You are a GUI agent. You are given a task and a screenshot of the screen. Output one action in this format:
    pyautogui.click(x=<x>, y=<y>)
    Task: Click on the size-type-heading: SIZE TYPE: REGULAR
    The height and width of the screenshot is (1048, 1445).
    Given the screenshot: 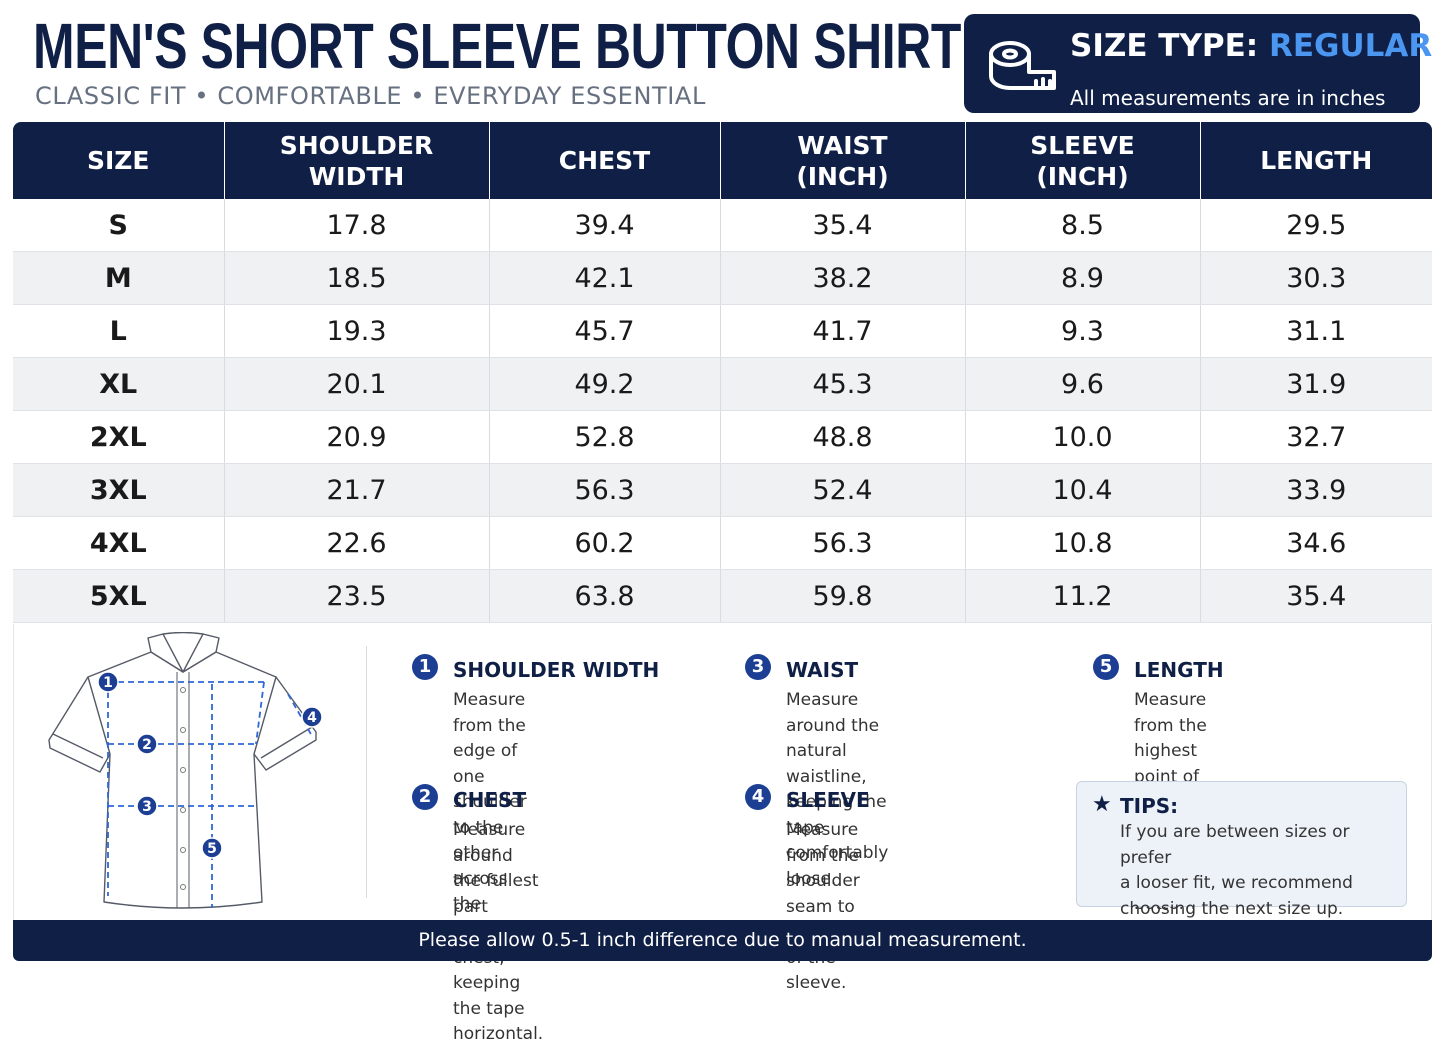 What is the action you would take?
    pyautogui.click(x=1251, y=46)
    